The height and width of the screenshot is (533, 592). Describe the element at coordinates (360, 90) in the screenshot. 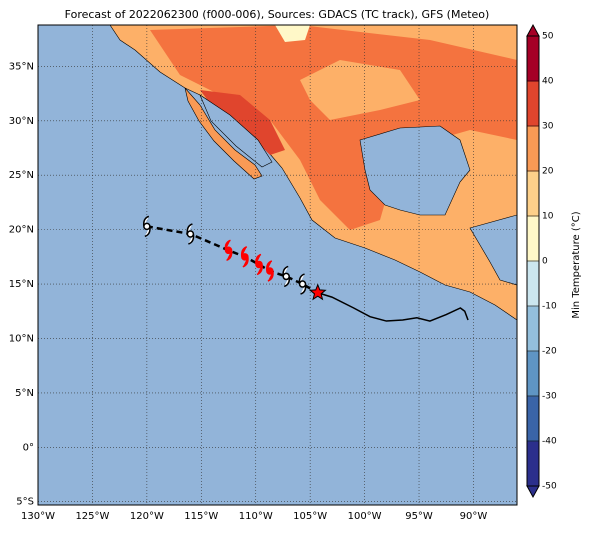

I see `land-cool` at that location.